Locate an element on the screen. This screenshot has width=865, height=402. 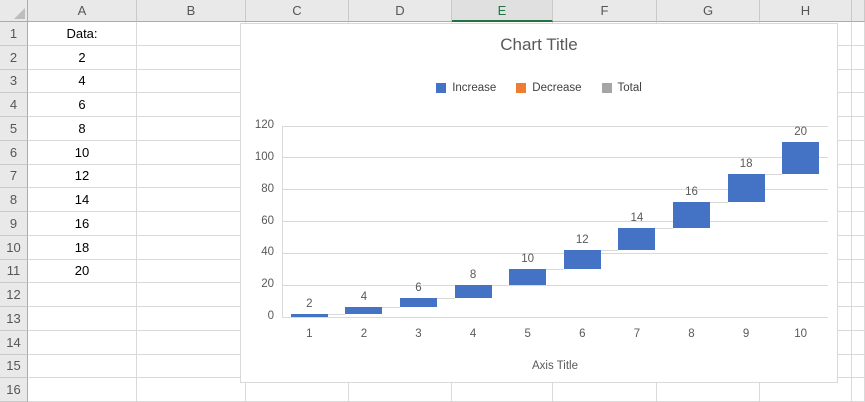
bar-data-label: 18 is located at coordinates (746, 163).